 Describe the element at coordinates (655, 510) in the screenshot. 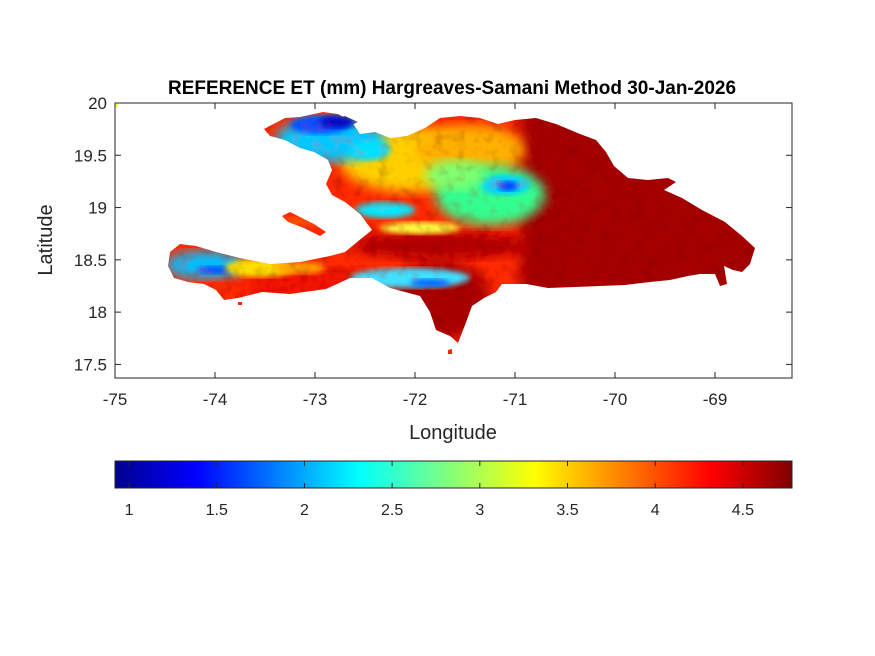

I see `colorbar-tick-label: 4` at that location.